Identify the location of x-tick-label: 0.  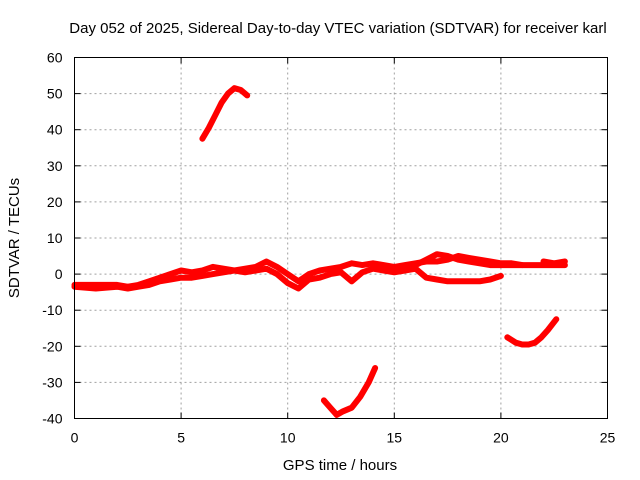
(75, 438).